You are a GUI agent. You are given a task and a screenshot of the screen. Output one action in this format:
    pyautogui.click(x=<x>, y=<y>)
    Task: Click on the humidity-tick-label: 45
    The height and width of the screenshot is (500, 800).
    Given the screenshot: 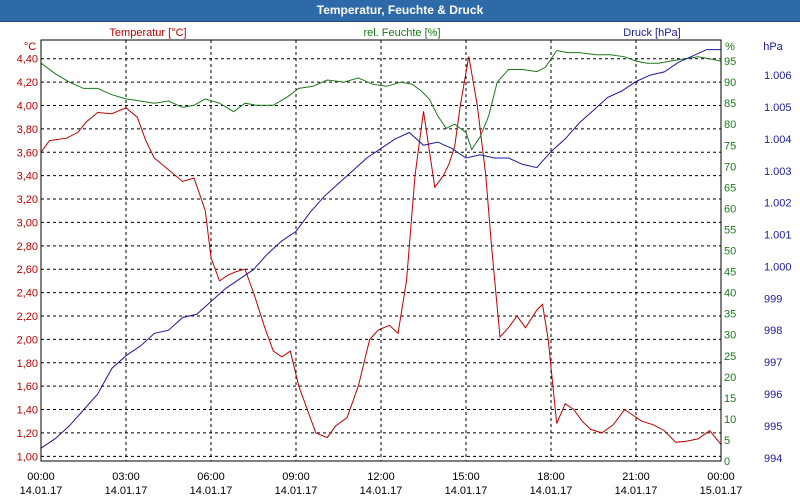 What is the action you would take?
    pyautogui.click(x=730, y=273)
    